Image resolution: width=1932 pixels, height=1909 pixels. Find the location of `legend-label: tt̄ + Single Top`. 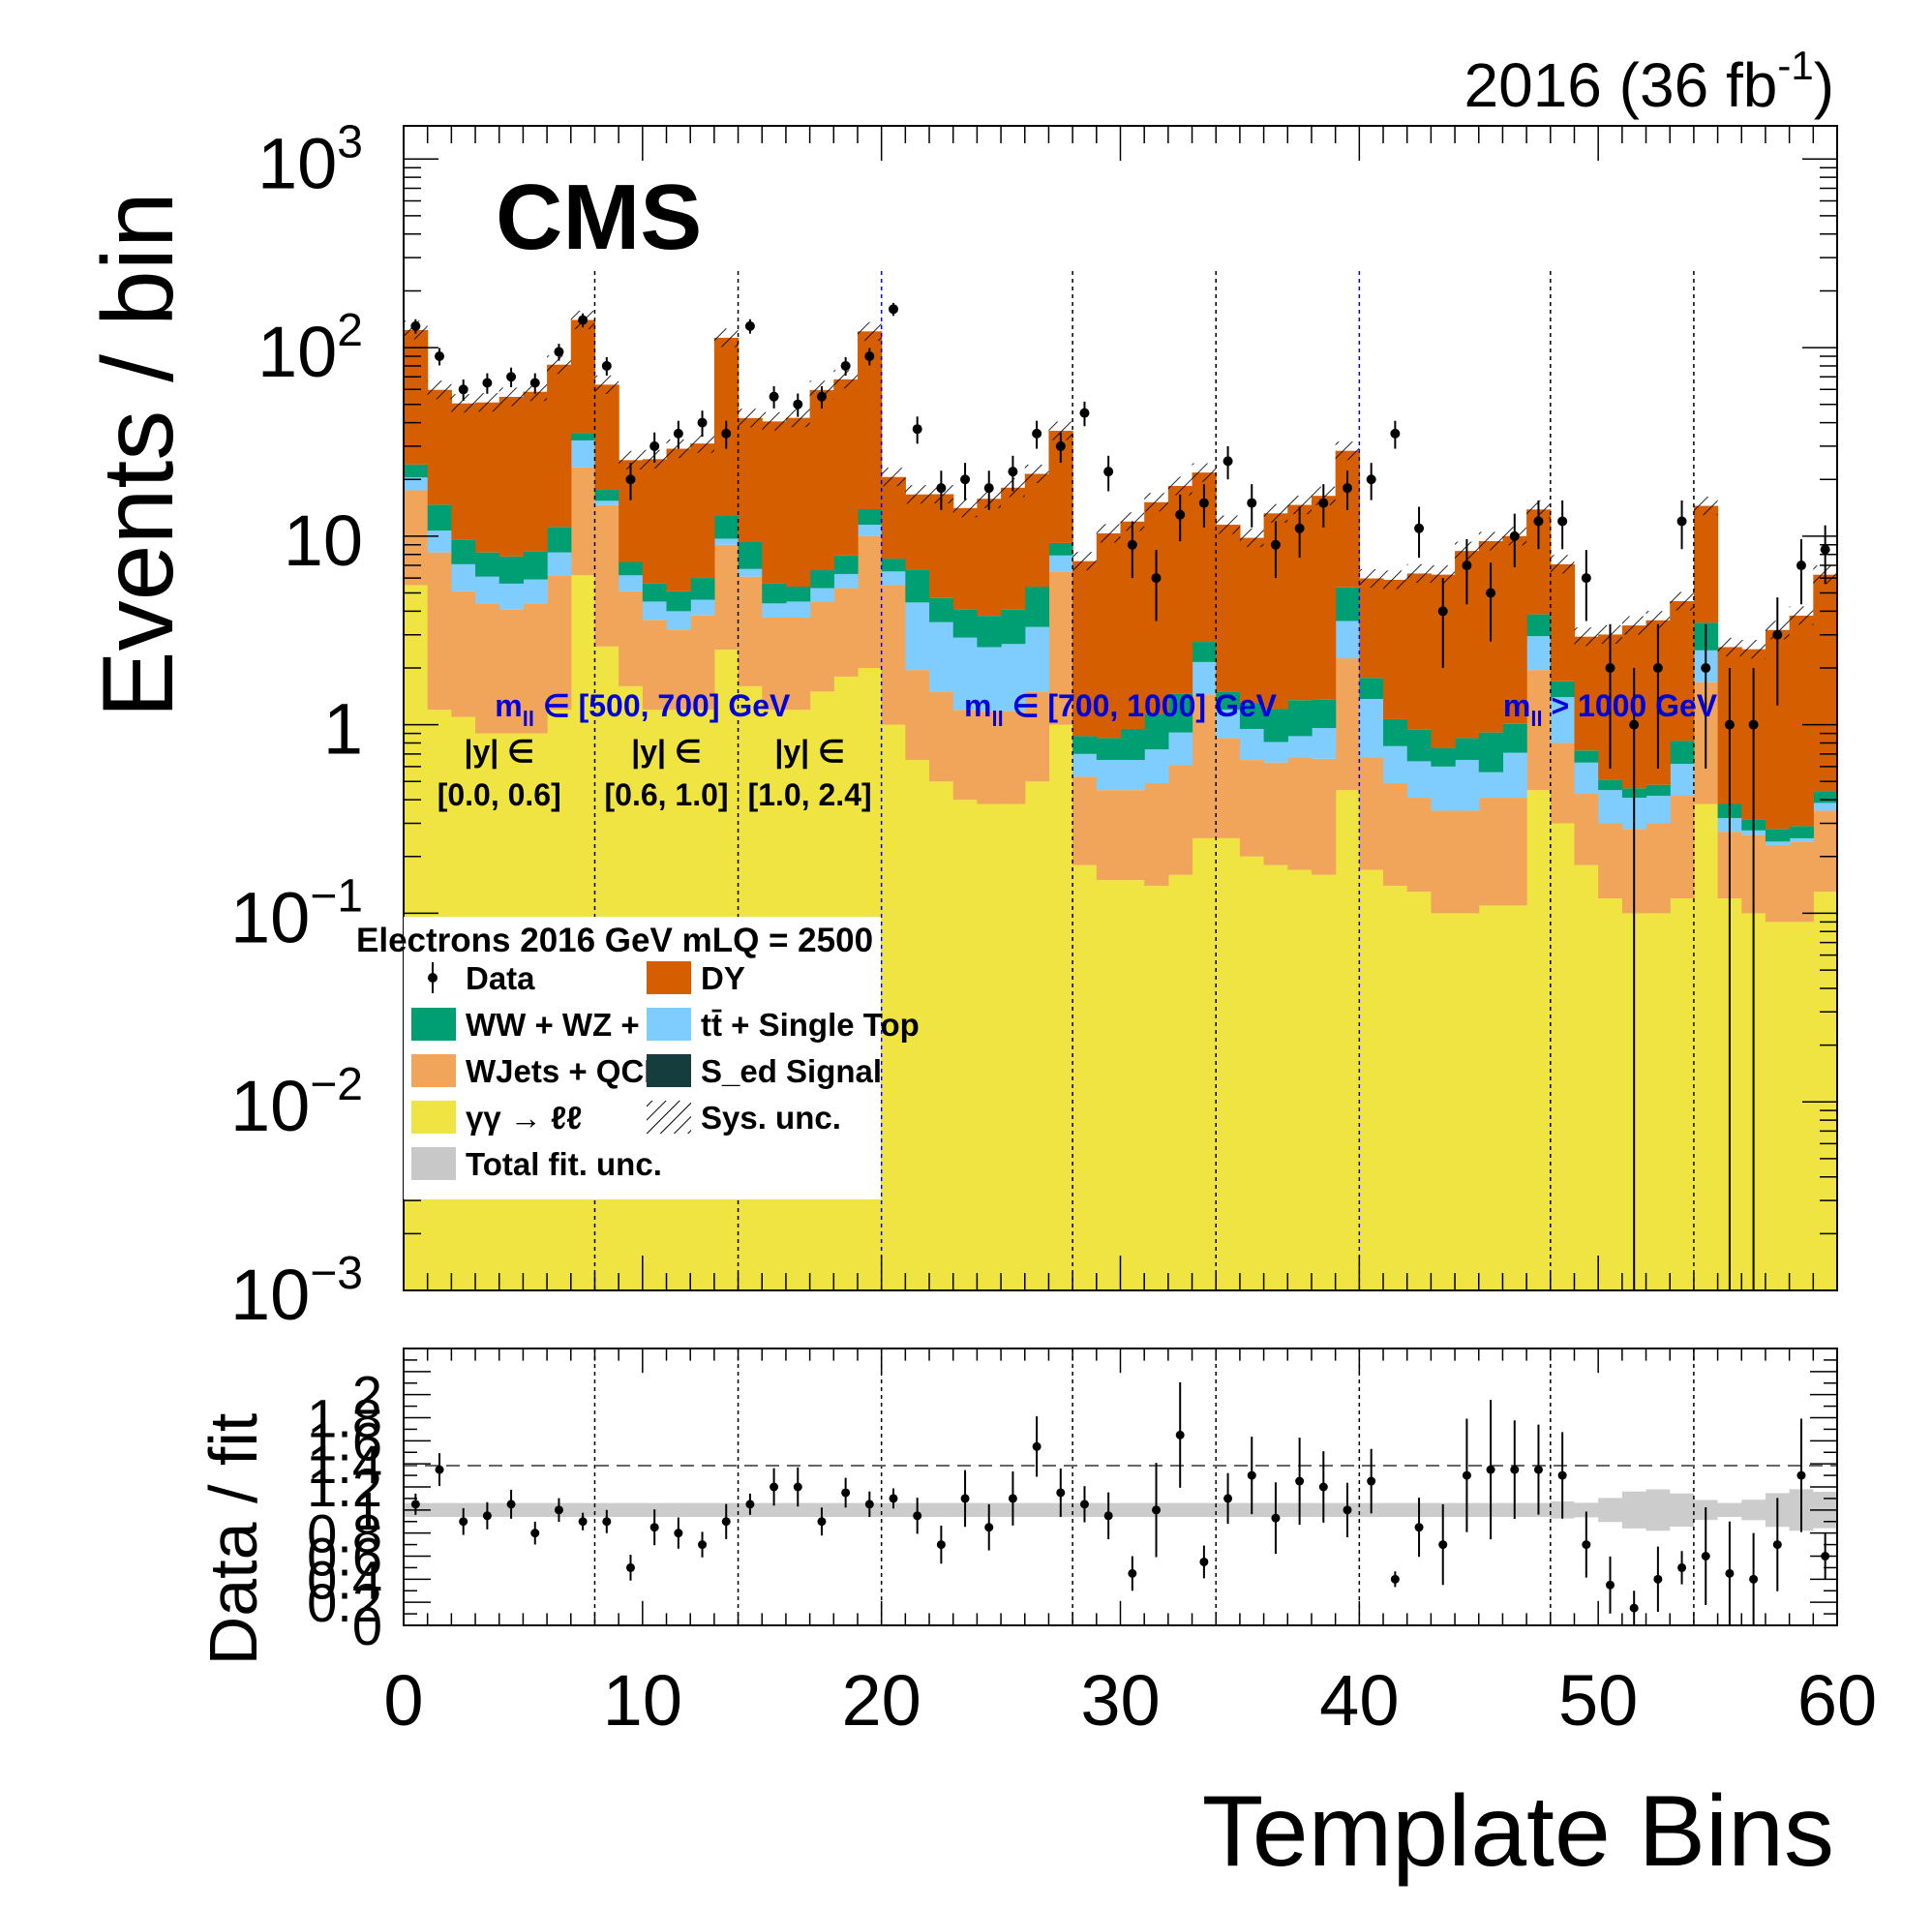

legend-label: tt̄ + Single Top is located at coordinates (810, 1025).